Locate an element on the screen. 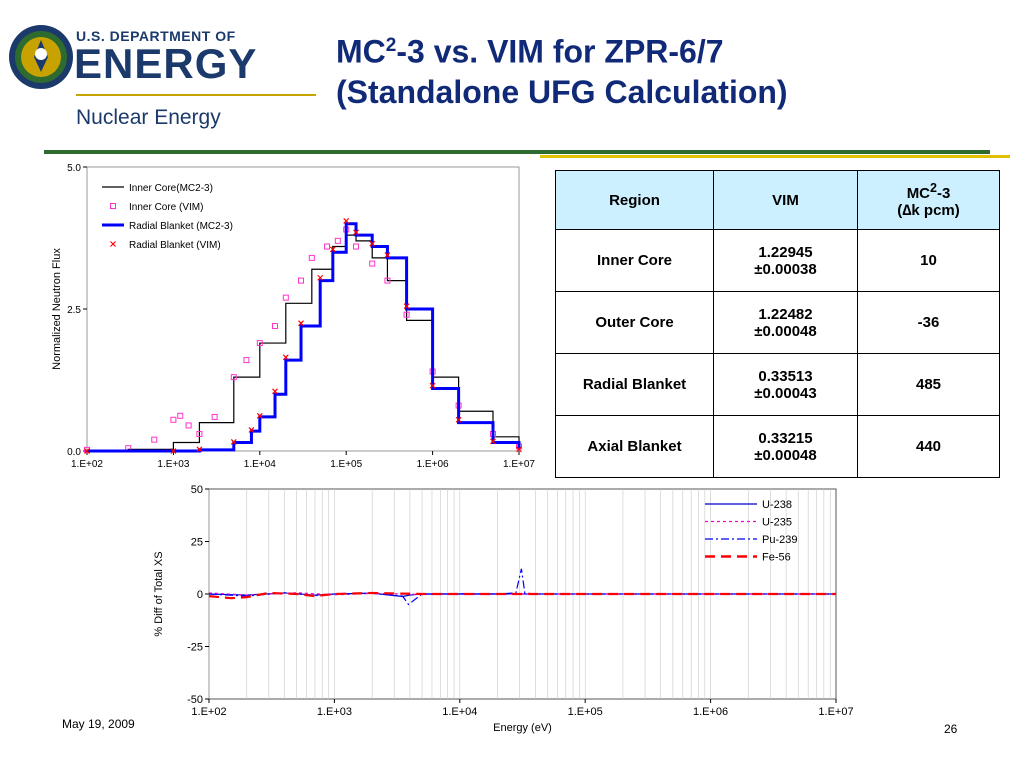 Image resolution: width=1024 pixels, height=768 pixels. y-tick-label: 2.5 is located at coordinates (74, 310).